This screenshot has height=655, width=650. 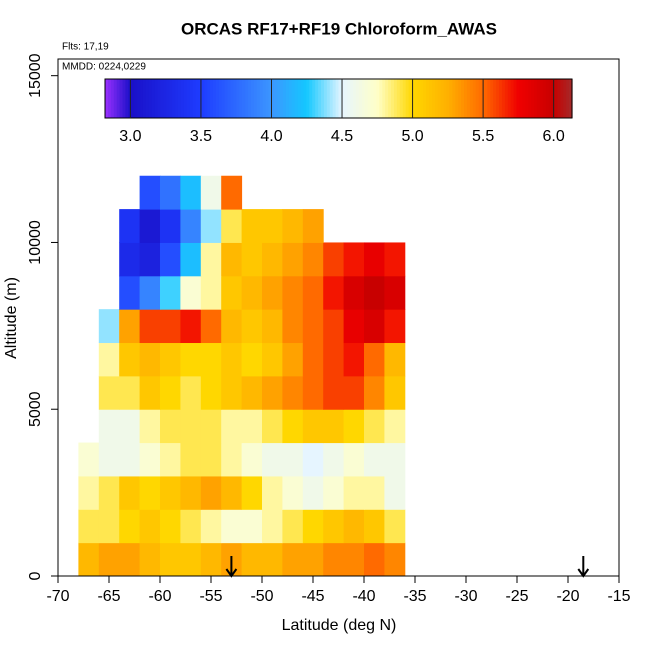 What do you see at coordinates (412, 136) in the screenshot?
I see `colorbar-tick-label: 5.0` at bounding box center [412, 136].